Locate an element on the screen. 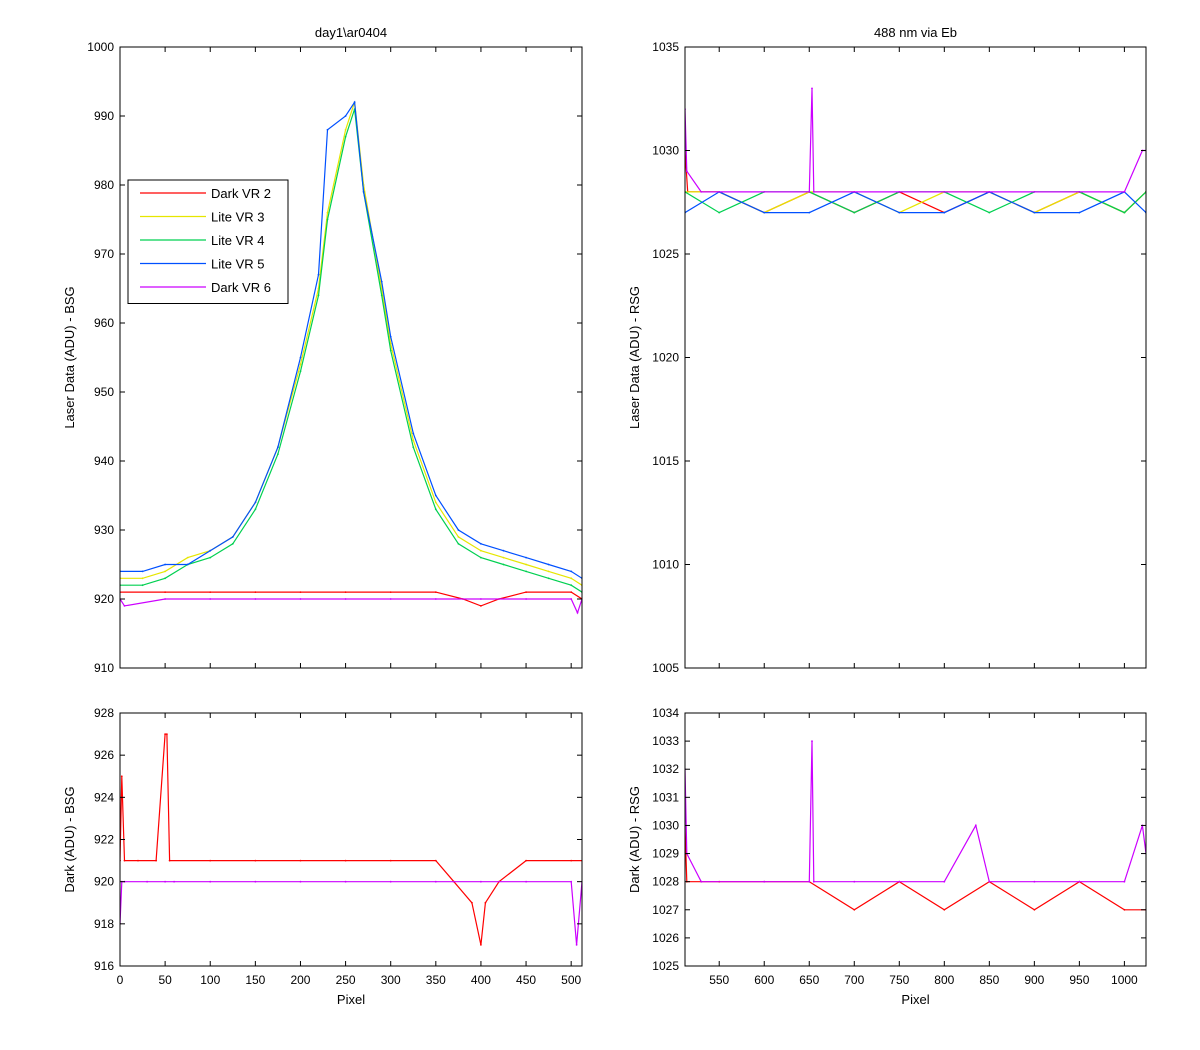 The width and height of the screenshot is (1200, 1050). x-tick-label: 400 is located at coordinates (481, 980).